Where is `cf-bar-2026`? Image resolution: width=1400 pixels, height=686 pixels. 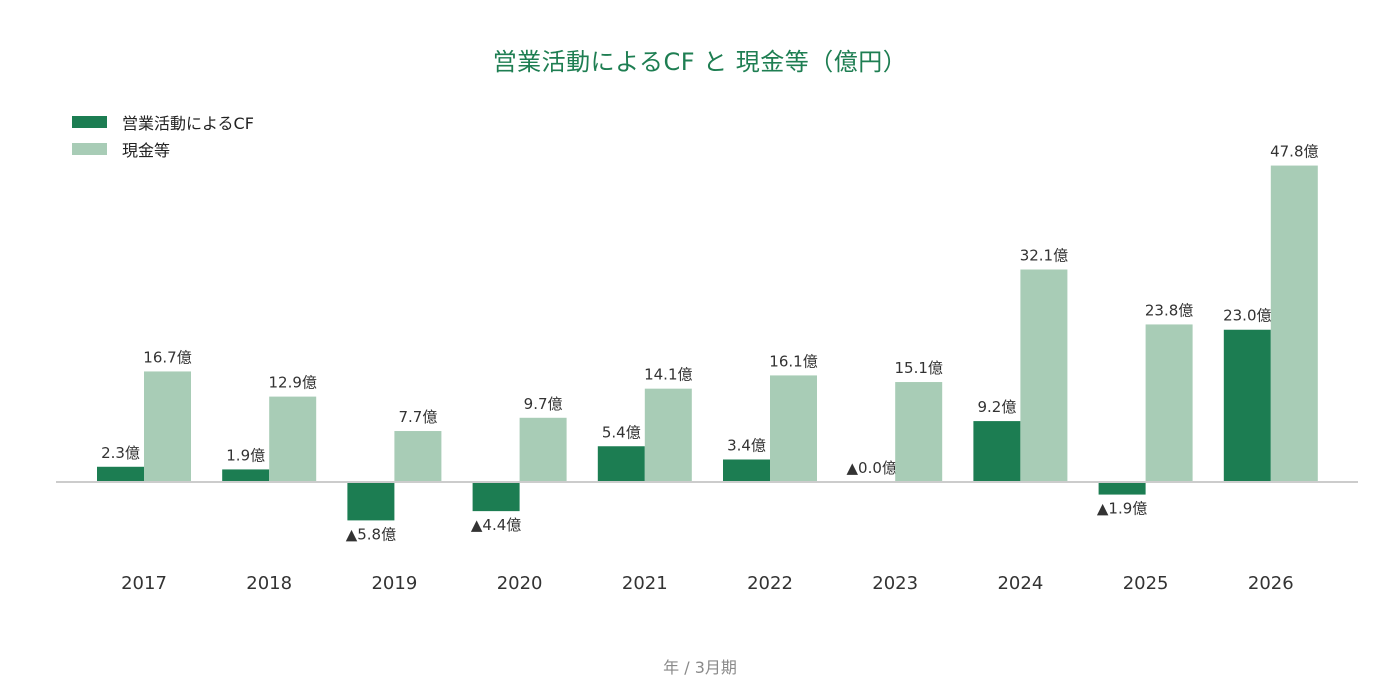 cf-bar-2026 is located at coordinates (1247, 405).